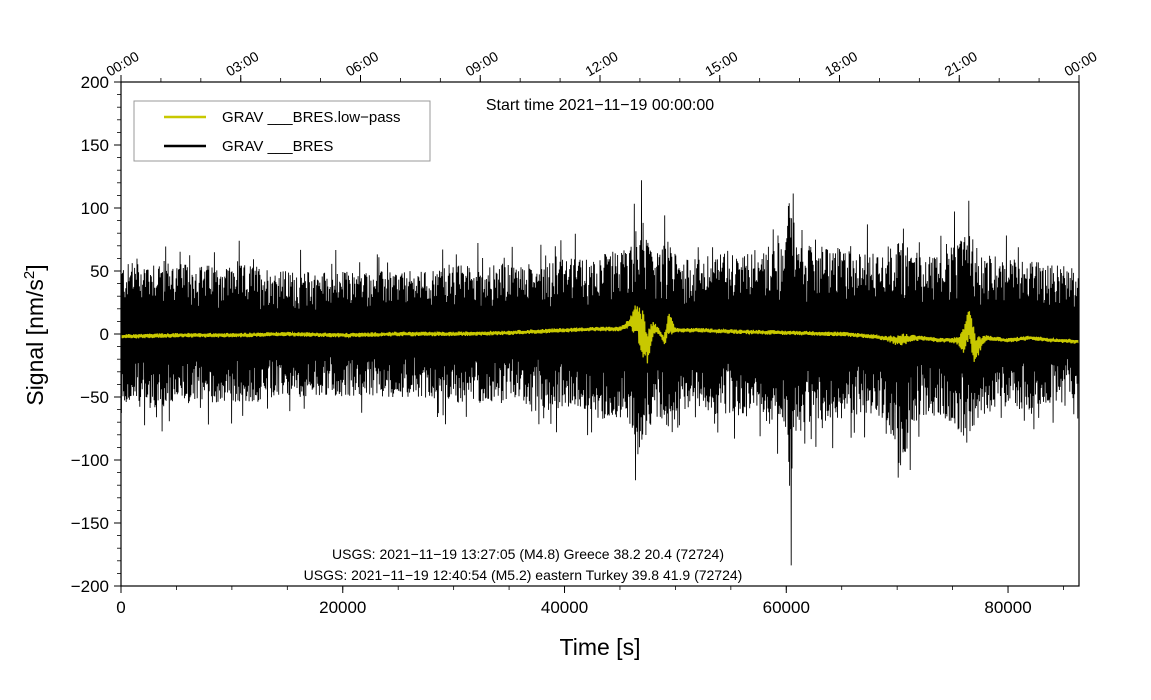 This screenshot has width=1151, height=700. I want to click on x-tick-label-3: 60000, so click(786, 607).